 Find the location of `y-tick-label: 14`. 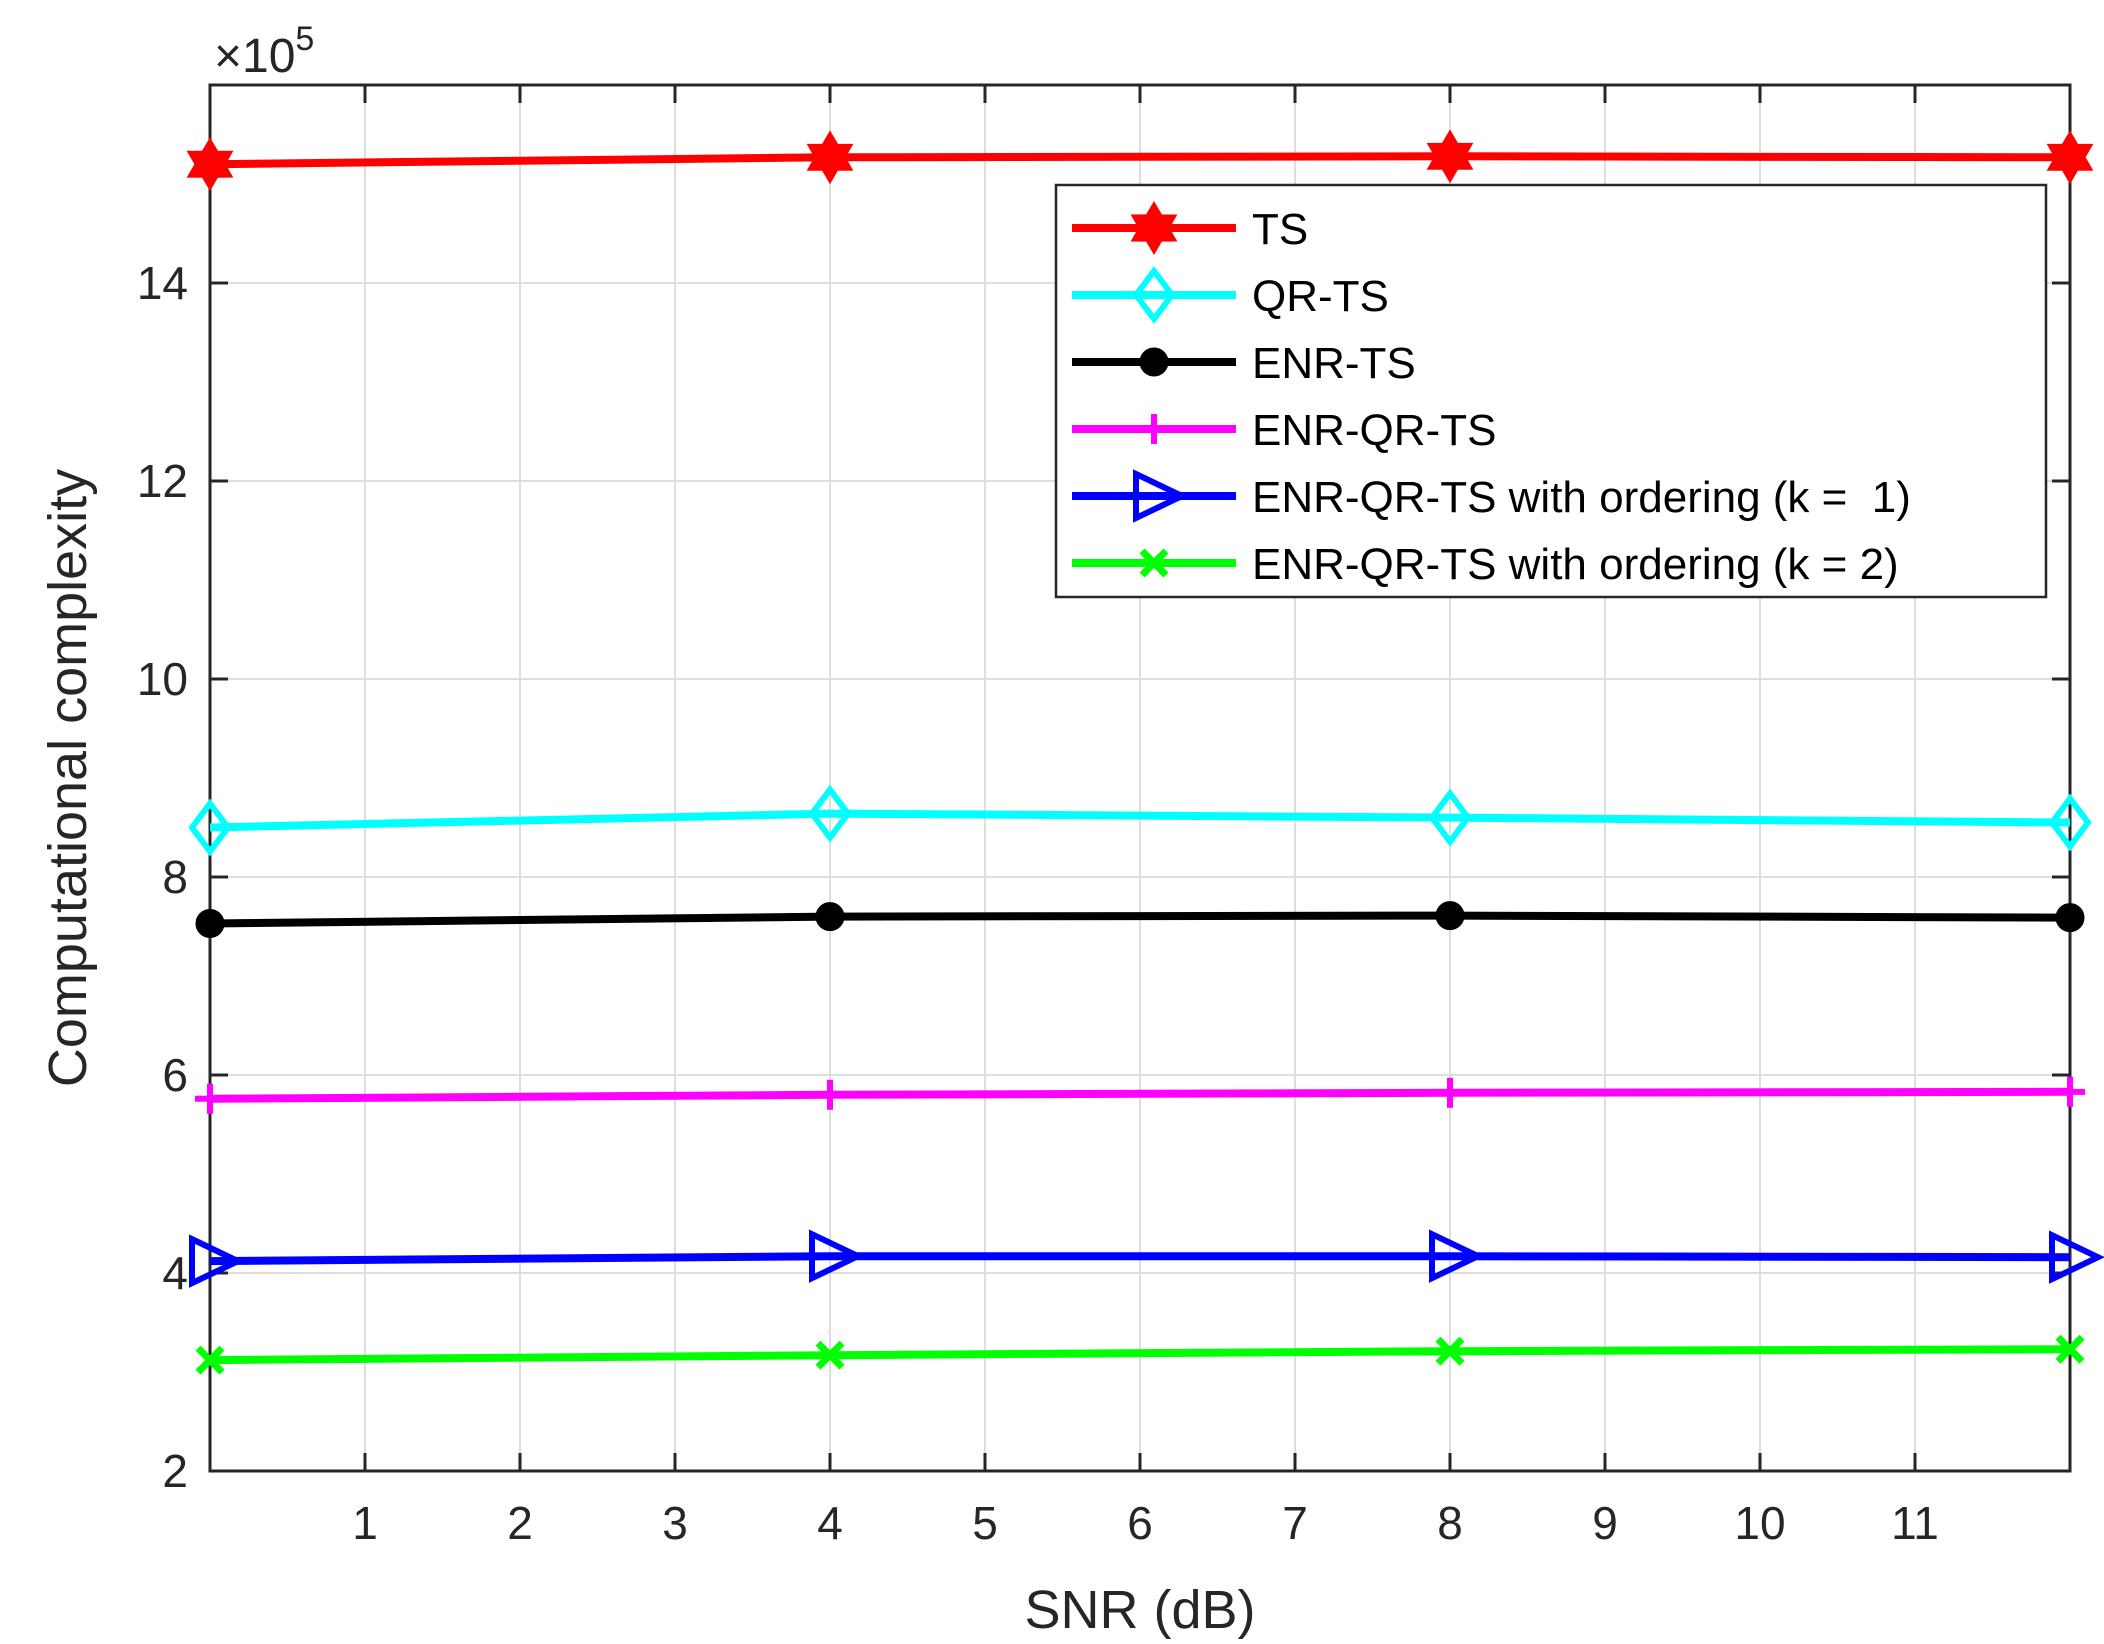

y-tick-label: 14 is located at coordinates (162, 283).